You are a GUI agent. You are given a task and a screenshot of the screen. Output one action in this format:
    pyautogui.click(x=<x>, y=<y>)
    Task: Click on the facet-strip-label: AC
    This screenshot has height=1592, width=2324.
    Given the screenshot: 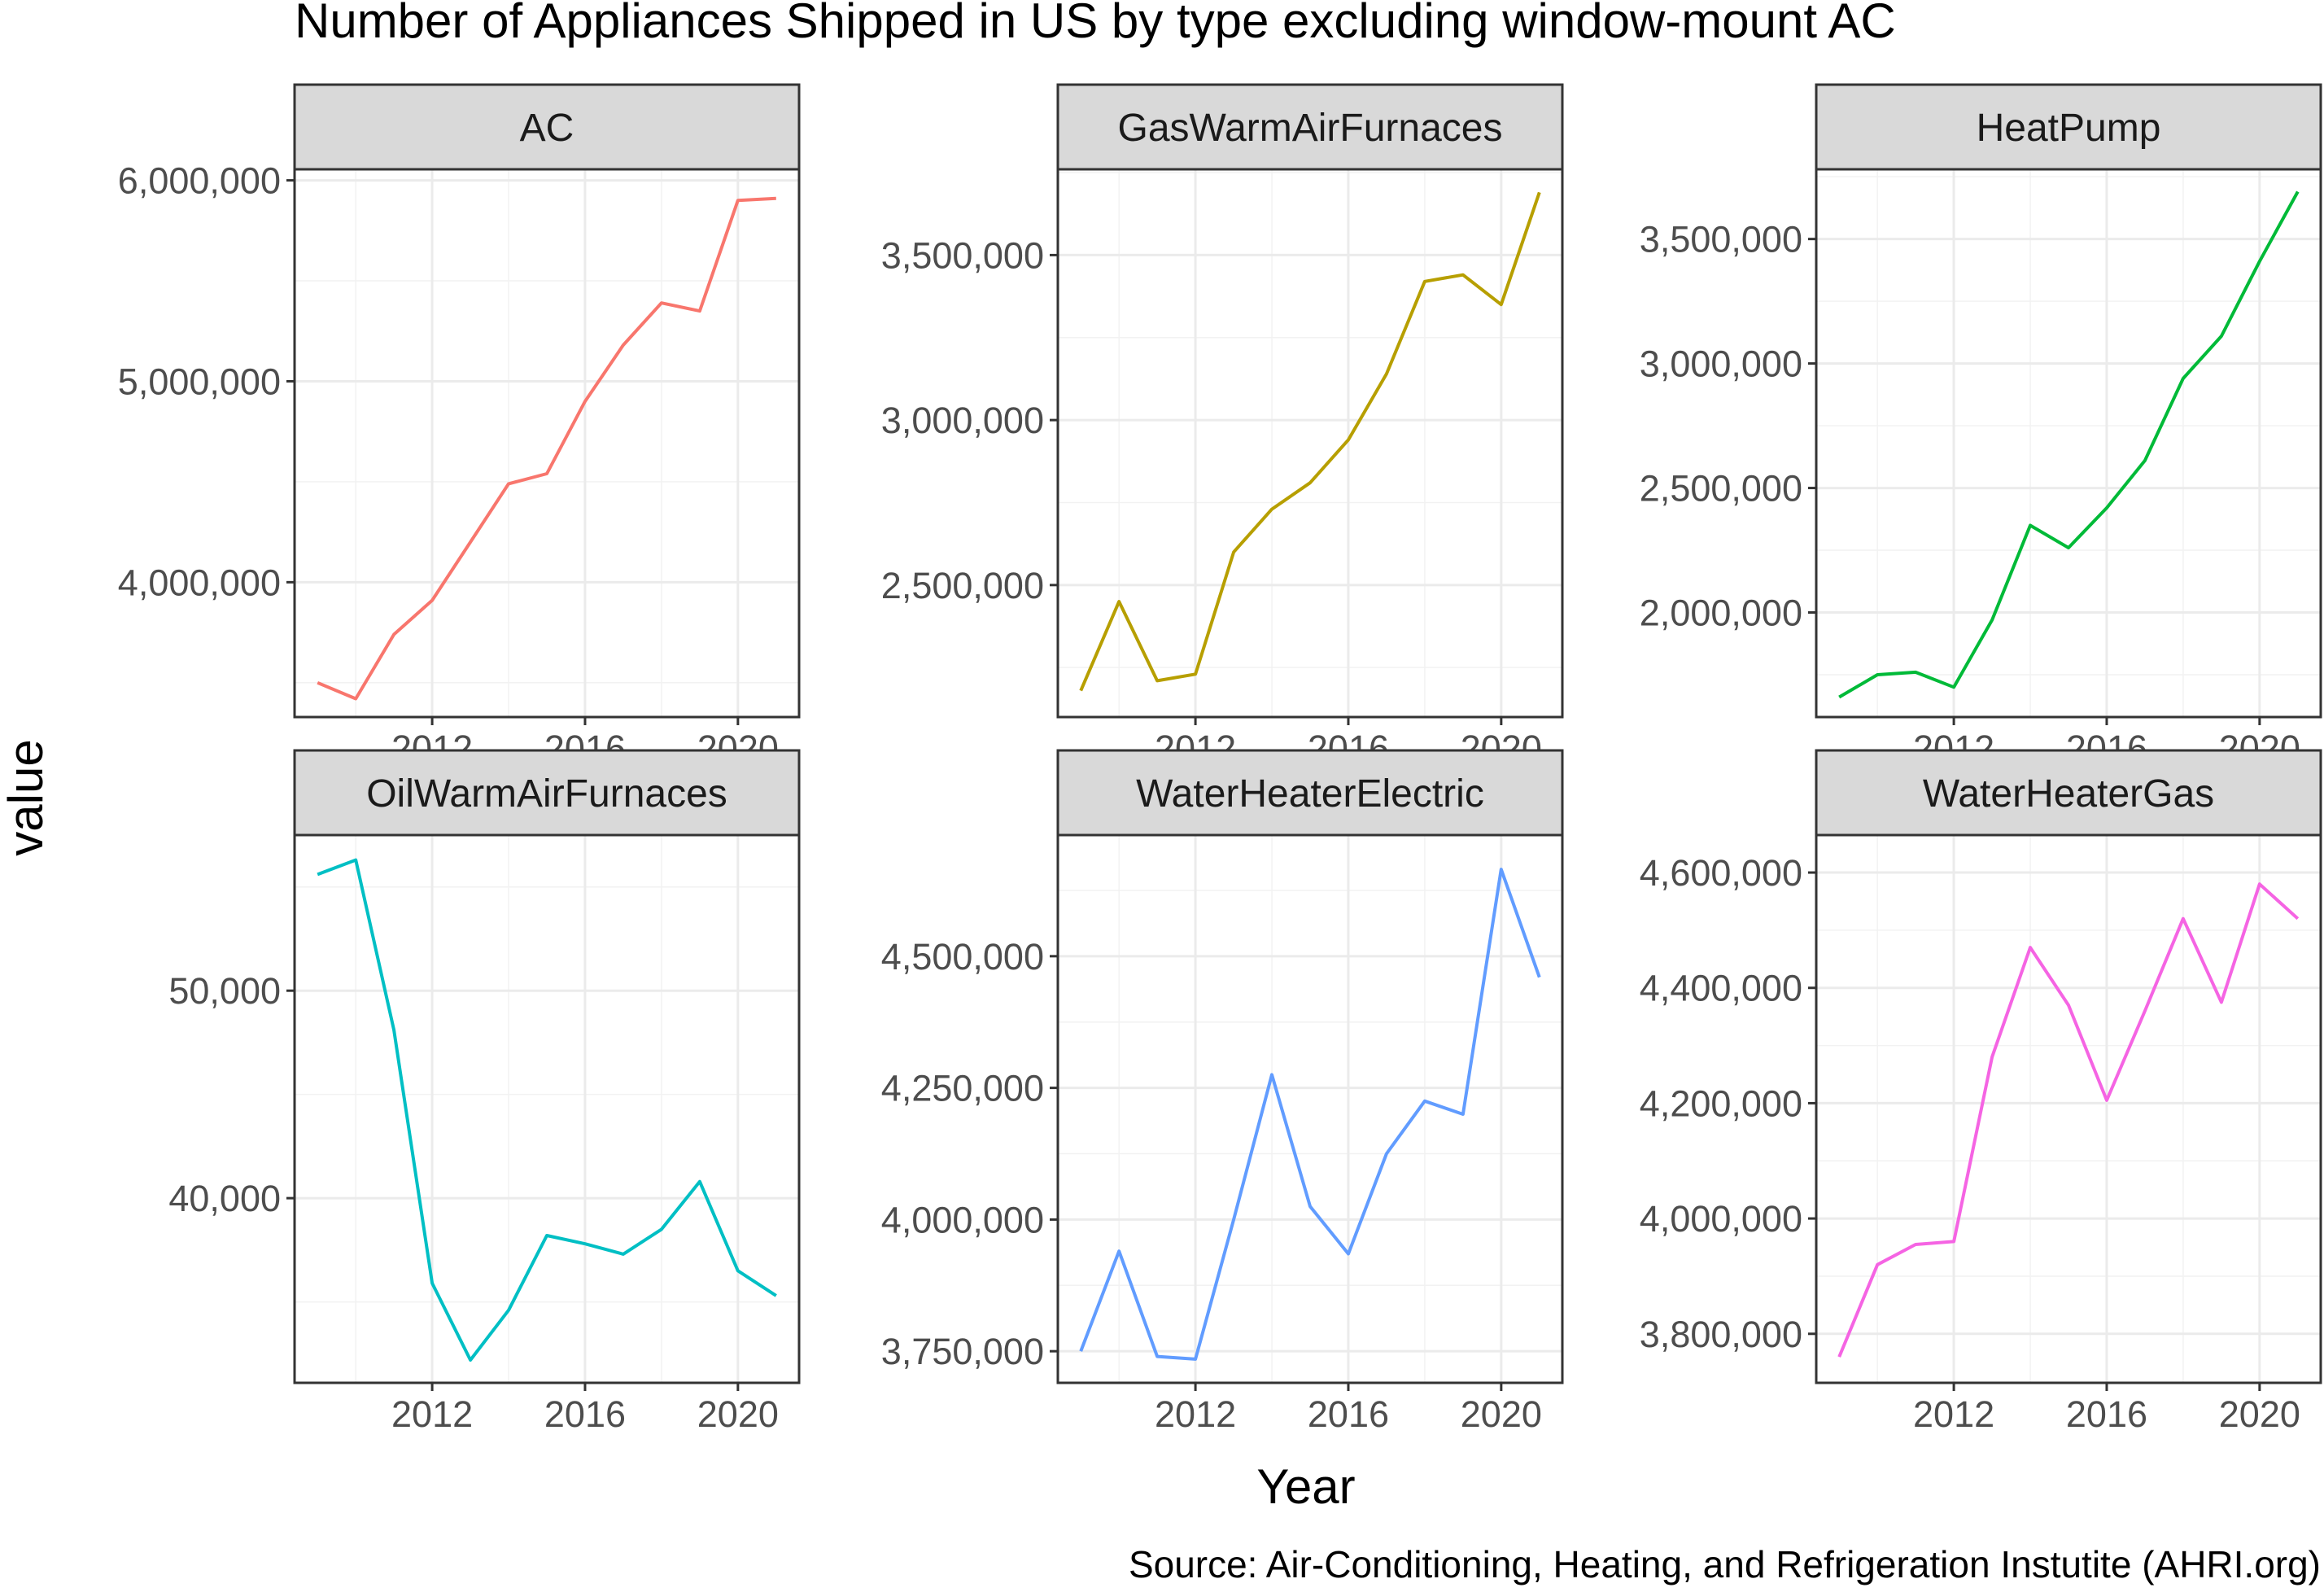 What is the action you would take?
    pyautogui.click(x=547, y=128)
    